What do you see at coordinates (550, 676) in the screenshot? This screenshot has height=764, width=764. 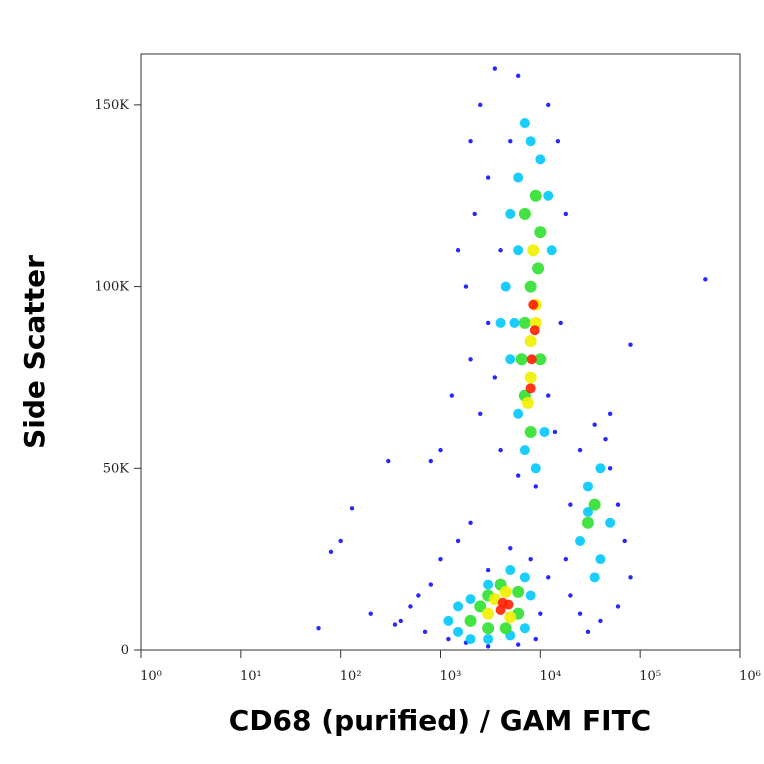 I see `x-tick-label: 10⁴` at bounding box center [550, 676].